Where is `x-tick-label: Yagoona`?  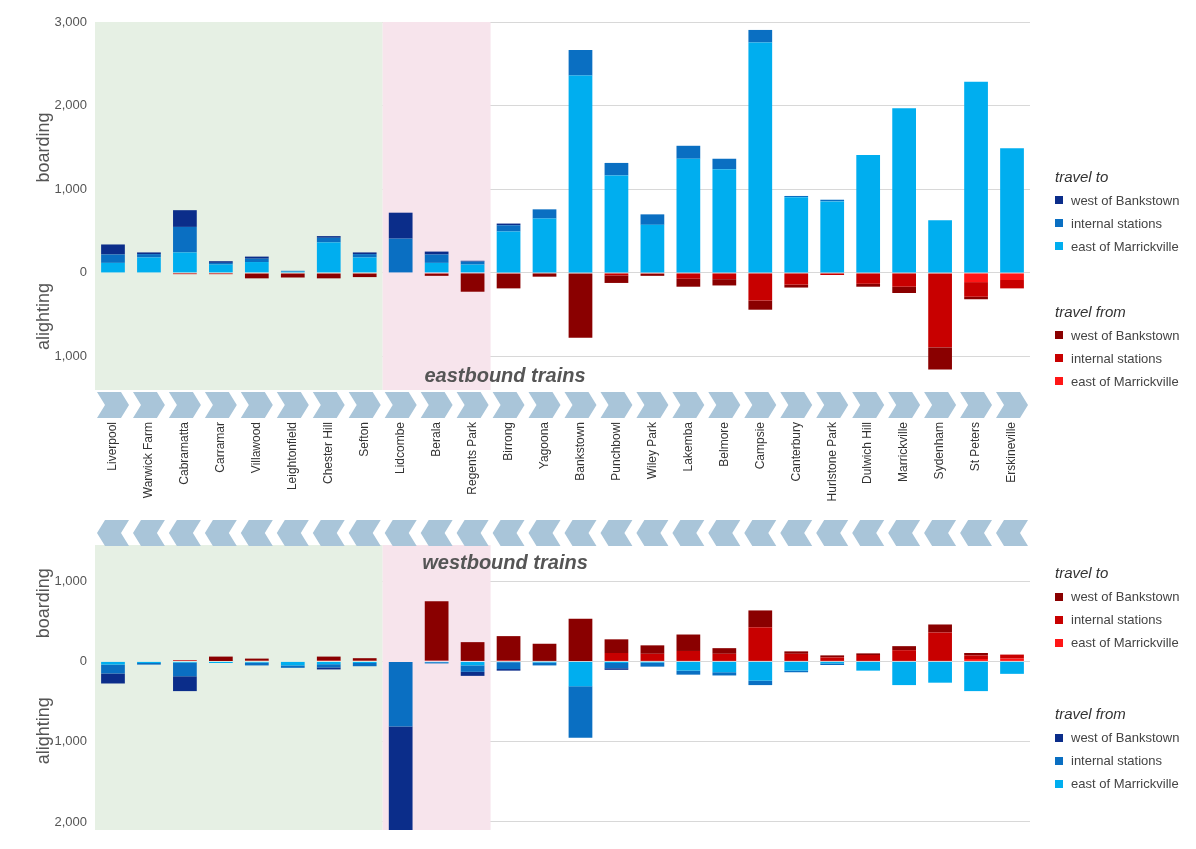
x-tick-label: Yagoona is located at coordinates (543, 445).